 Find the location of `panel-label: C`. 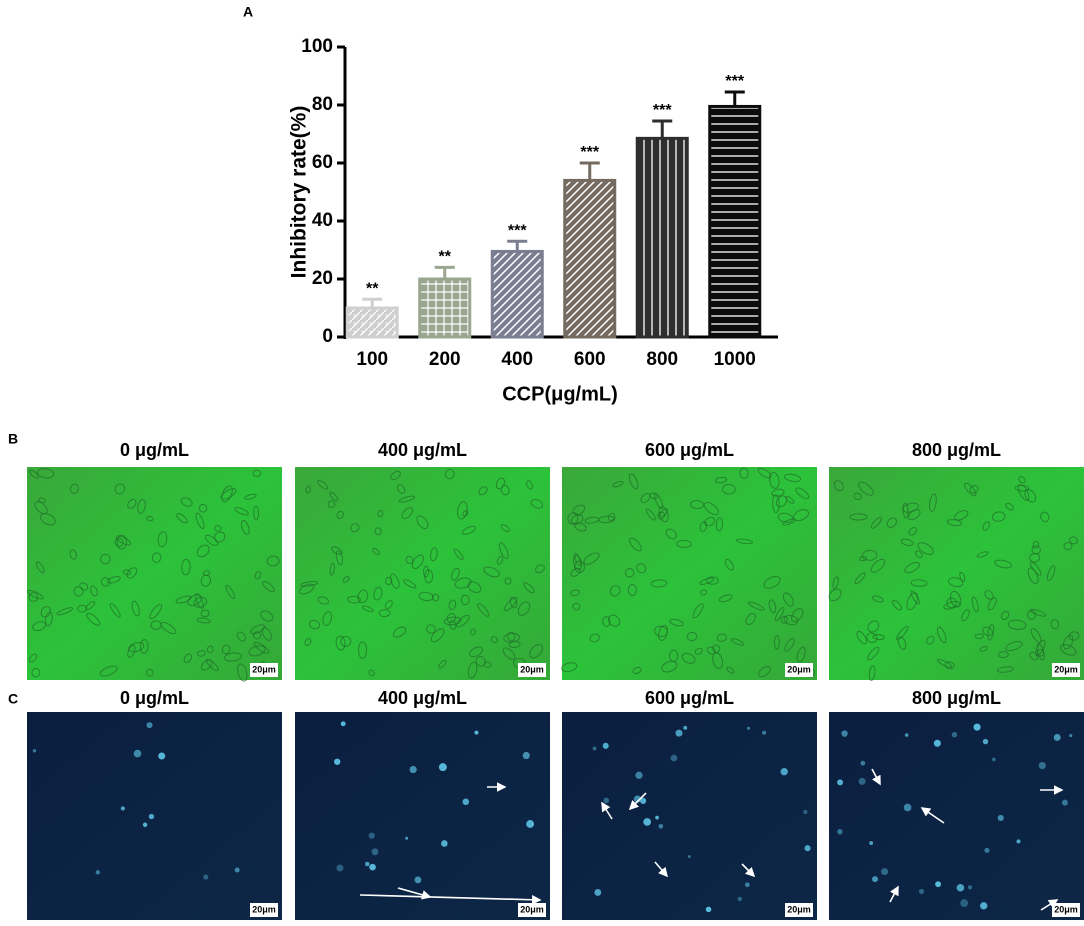

panel-label: C is located at coordinates (13, 699).